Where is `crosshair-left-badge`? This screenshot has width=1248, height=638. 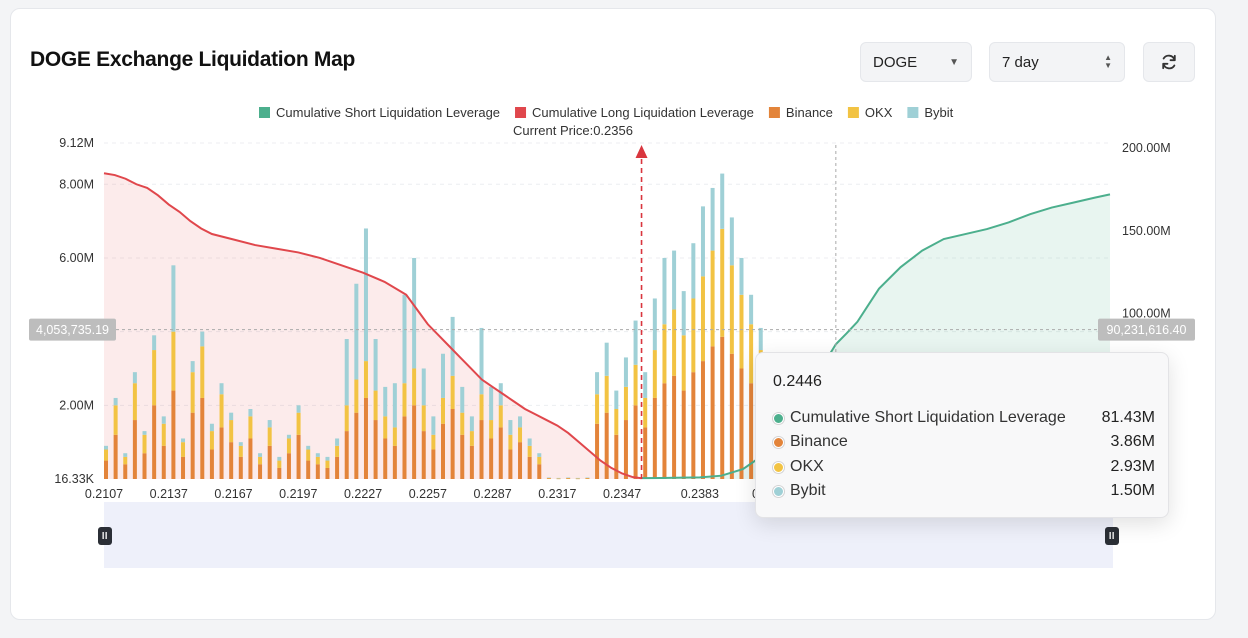 crosshair-left-badge is located at coordinates (72, 329).